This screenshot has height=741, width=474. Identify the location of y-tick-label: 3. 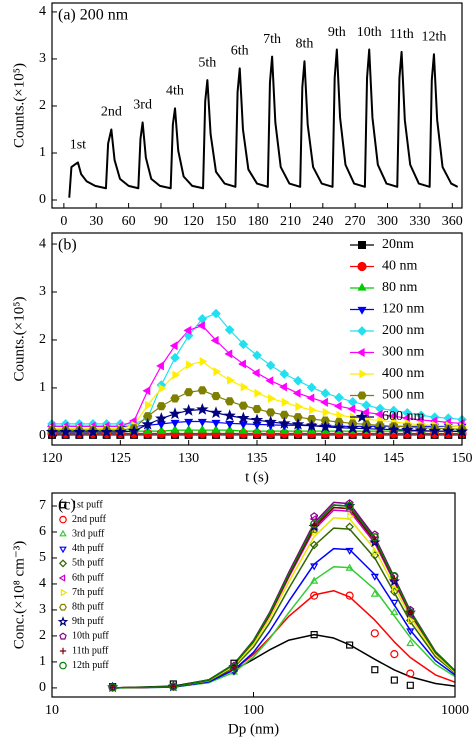
(42, 609).